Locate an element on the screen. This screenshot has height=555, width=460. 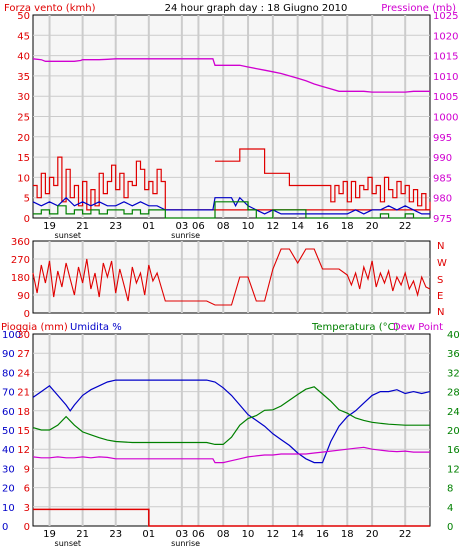
temperature-tick-label: 0 is located at coordinates (450, 527).